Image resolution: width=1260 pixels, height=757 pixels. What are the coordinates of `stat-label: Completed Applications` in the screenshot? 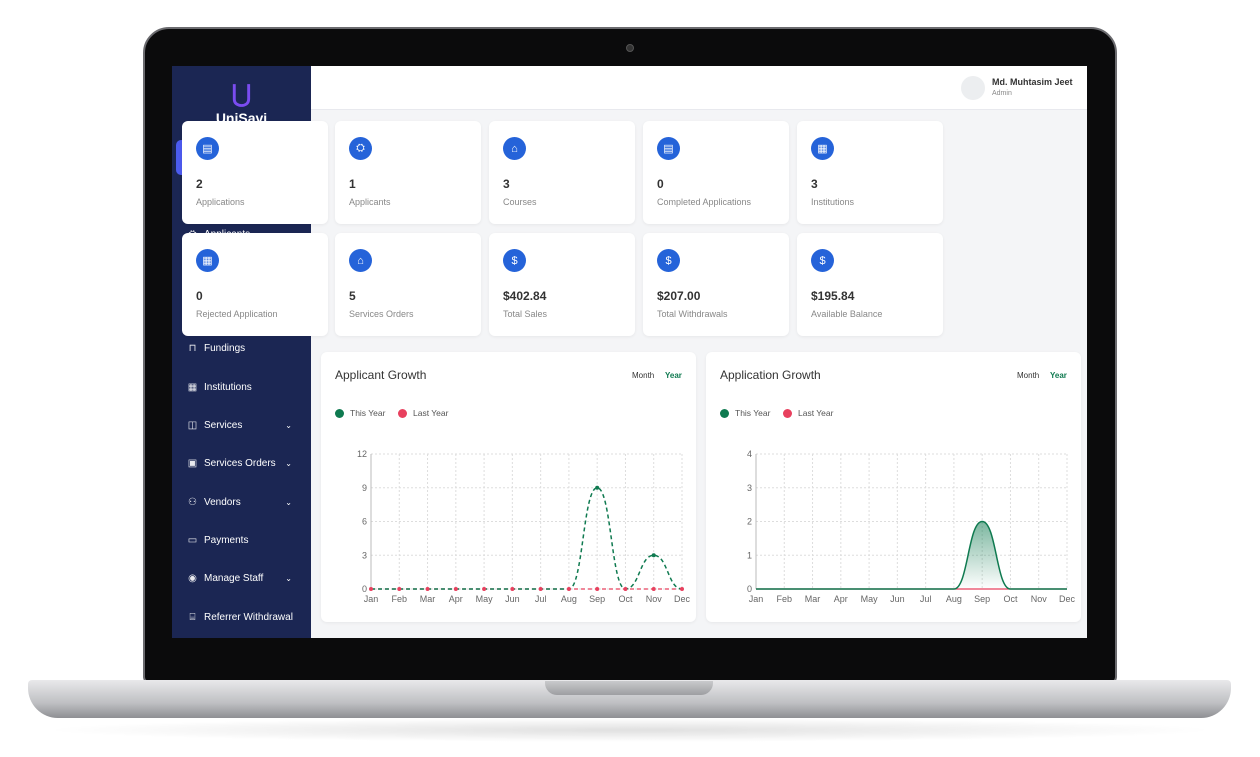 It's located at (704, 202).